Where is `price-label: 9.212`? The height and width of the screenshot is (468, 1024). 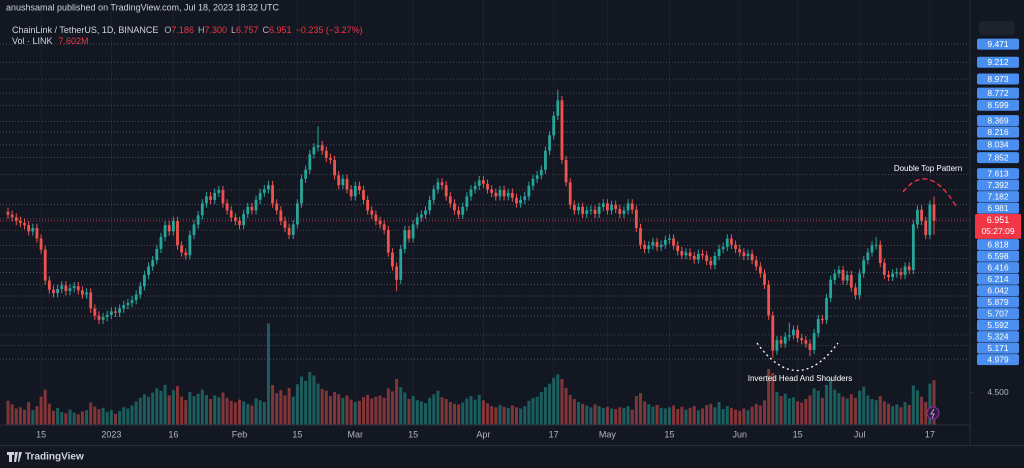
price-label: 9.212 is located at coordinates (998, 62).